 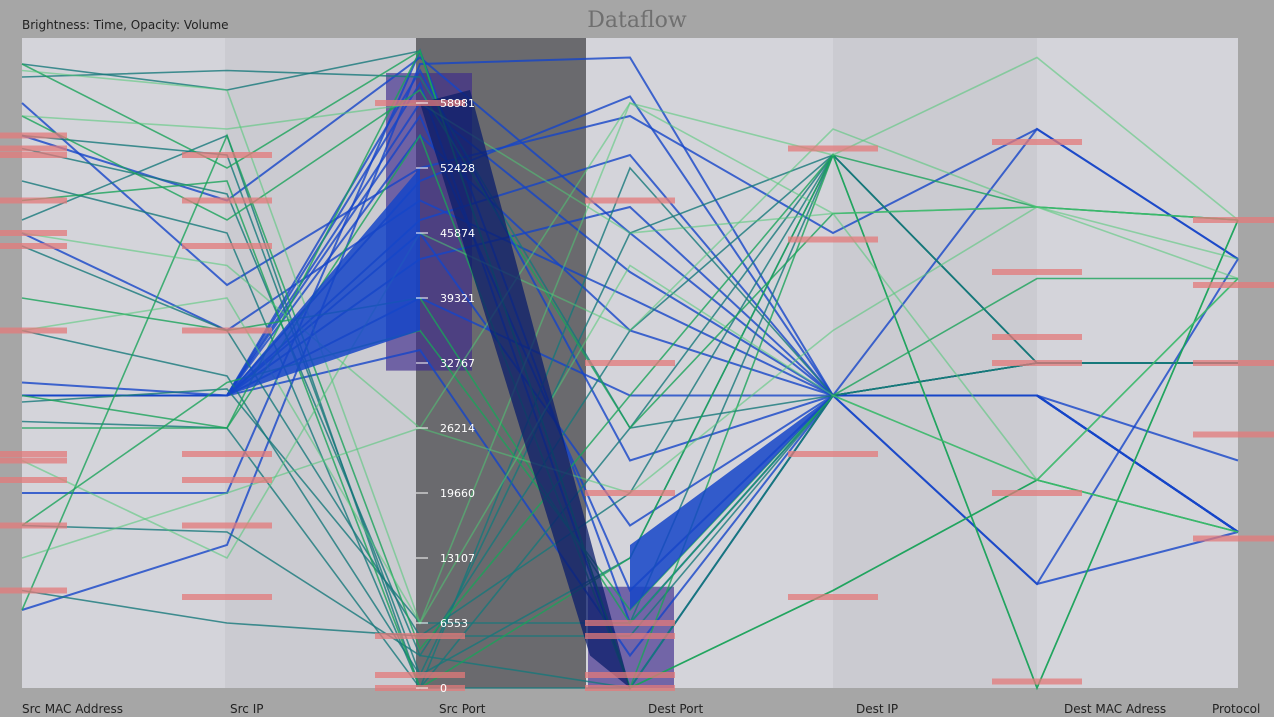 What do you see at coordinates (443, 688) in the screenshot?
I see `tick-label: 0` at bounding box center [443, 688].